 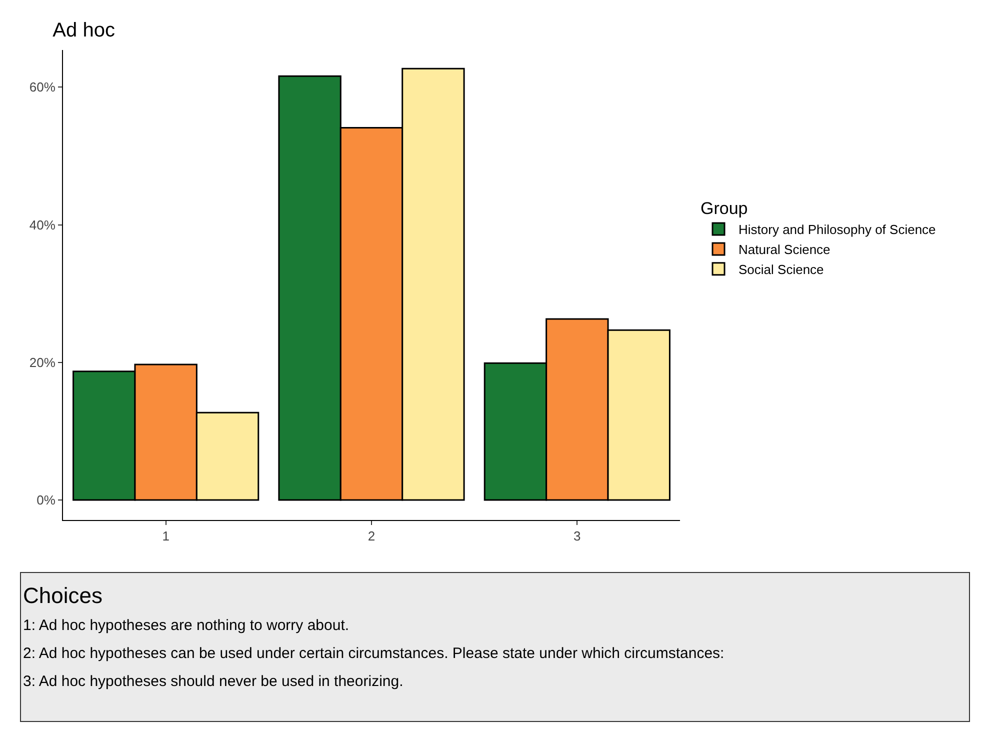 What do you see at coordinates (724, 208) in the screenshot?
I see `legend-title: Group` at bounding box center [724, 208].